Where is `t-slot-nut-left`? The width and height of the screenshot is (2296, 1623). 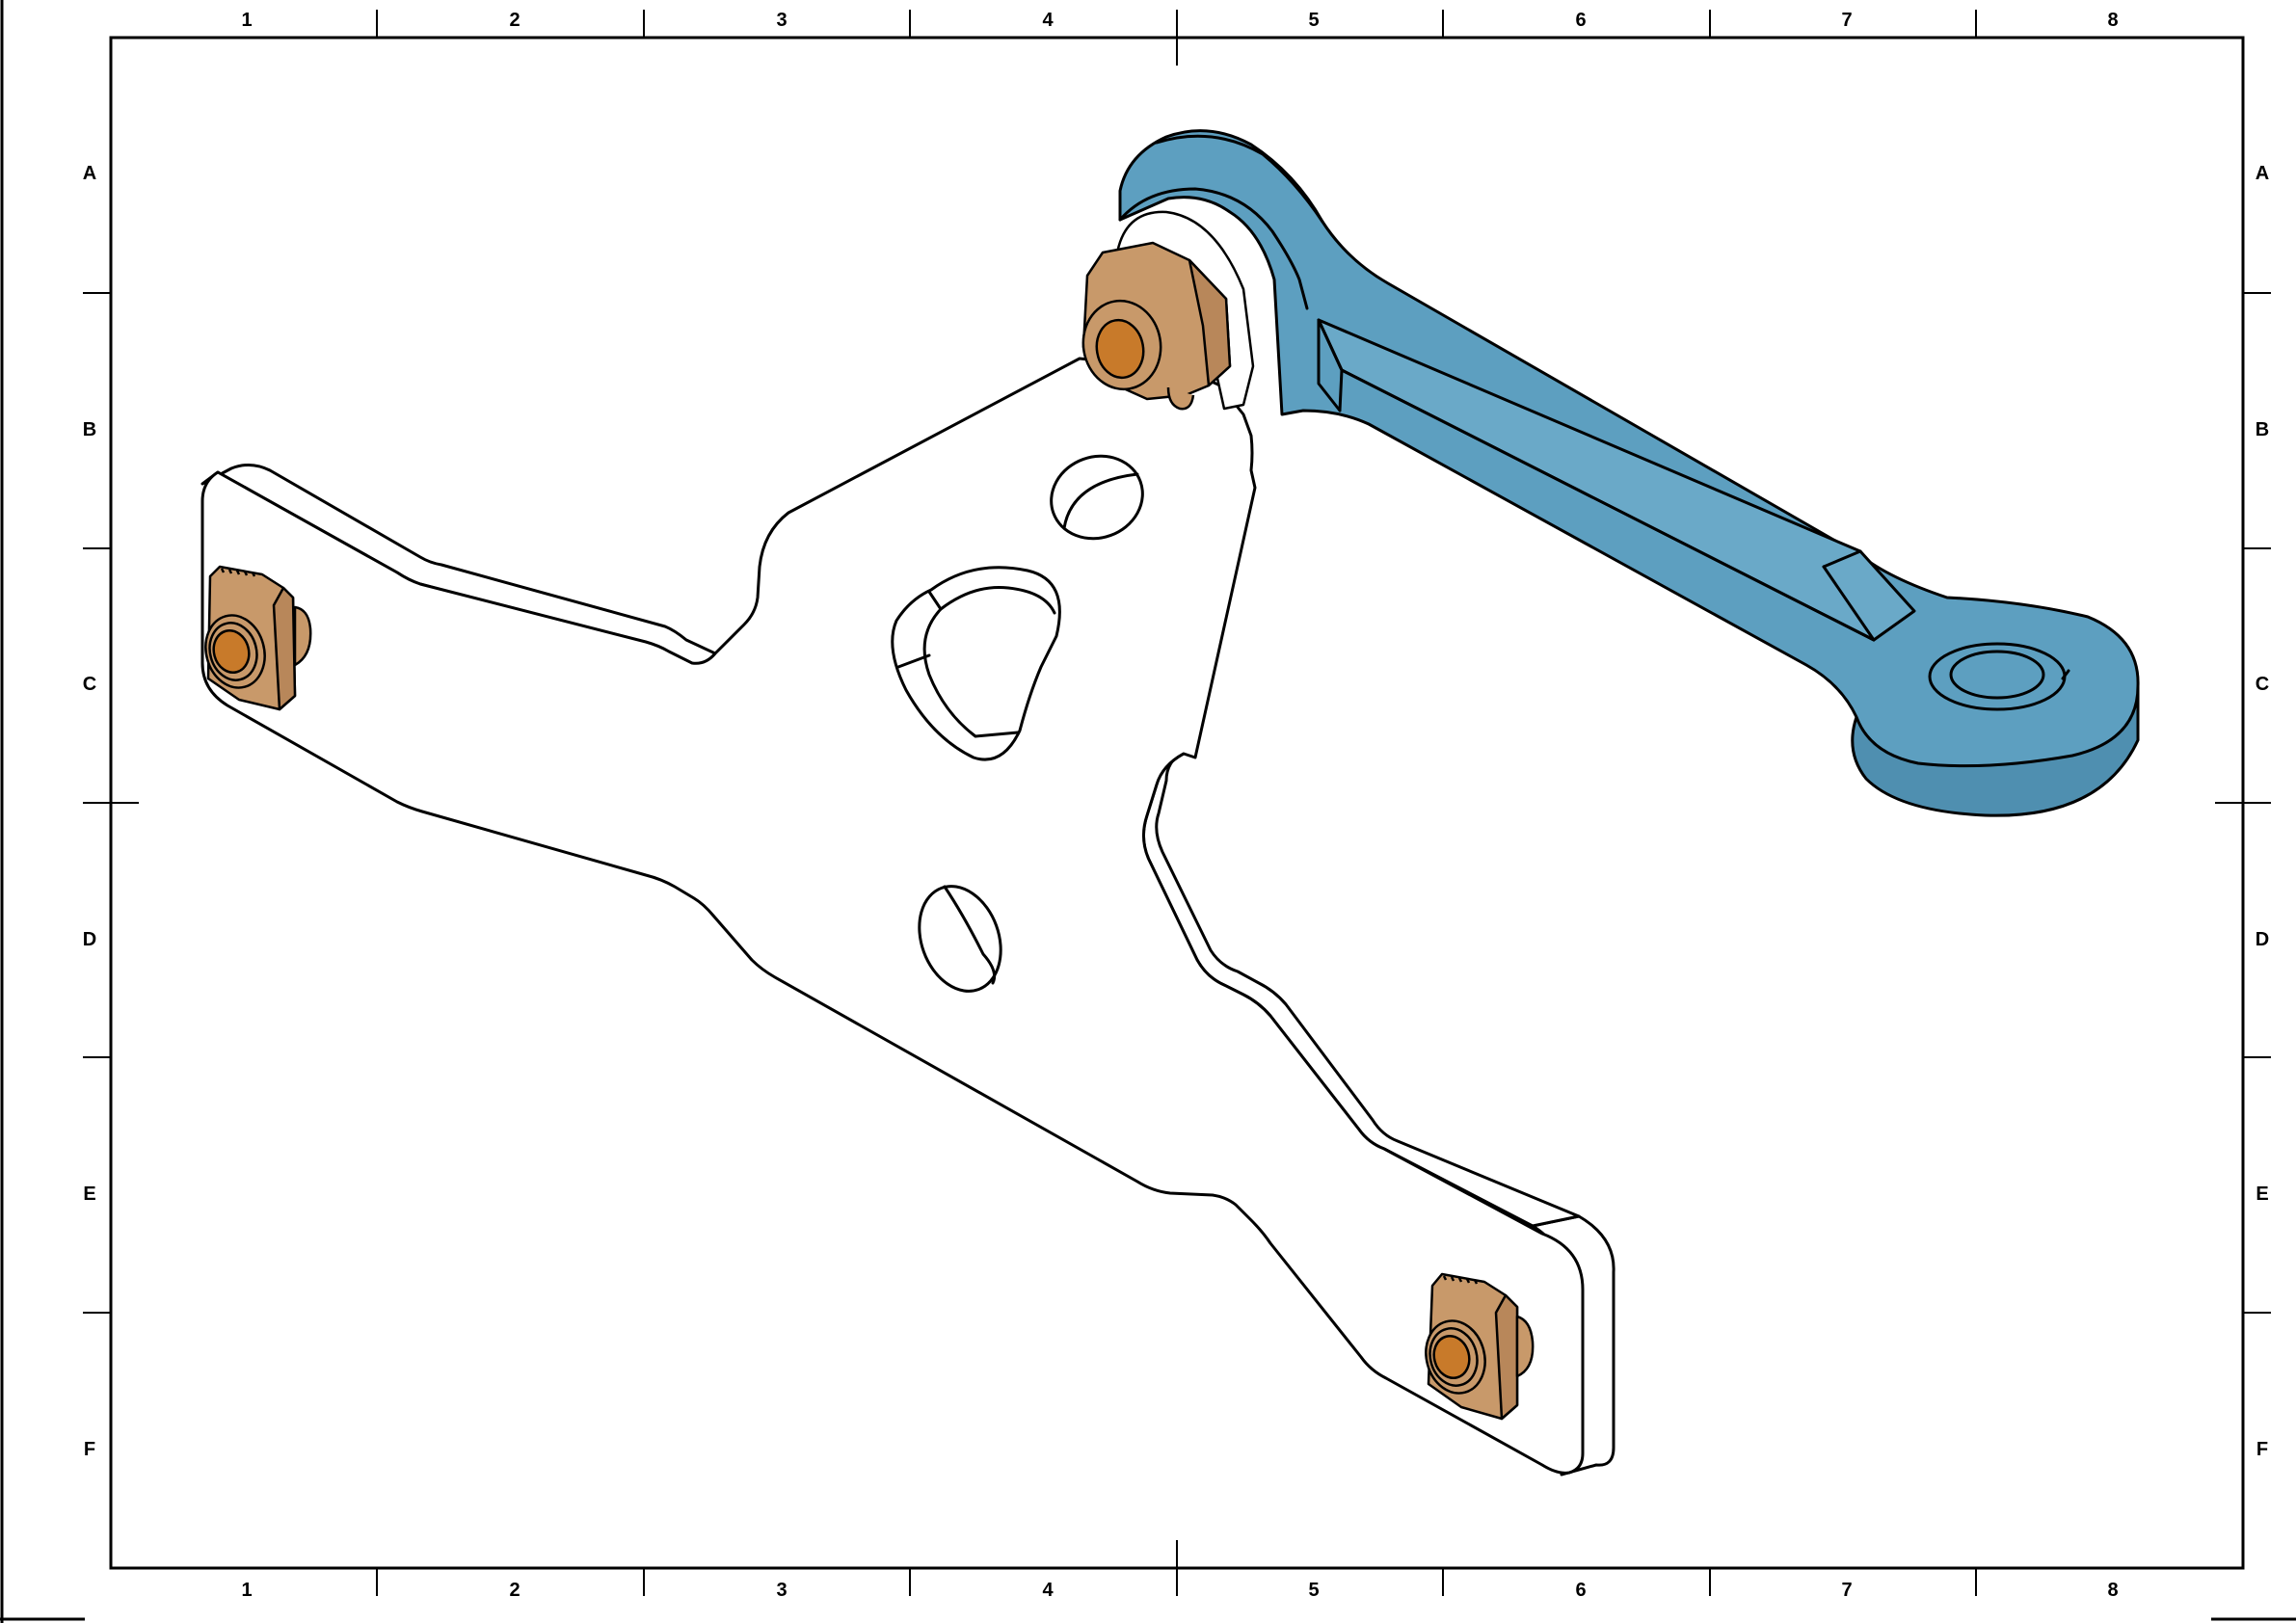
t-slot-nut-left is located at coordinates (258, 638).